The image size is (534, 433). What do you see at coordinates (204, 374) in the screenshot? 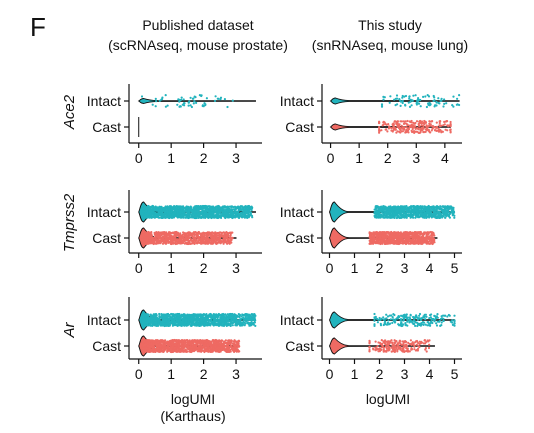
I see `x-tick-label: 2` at bounding box center [204, 374].